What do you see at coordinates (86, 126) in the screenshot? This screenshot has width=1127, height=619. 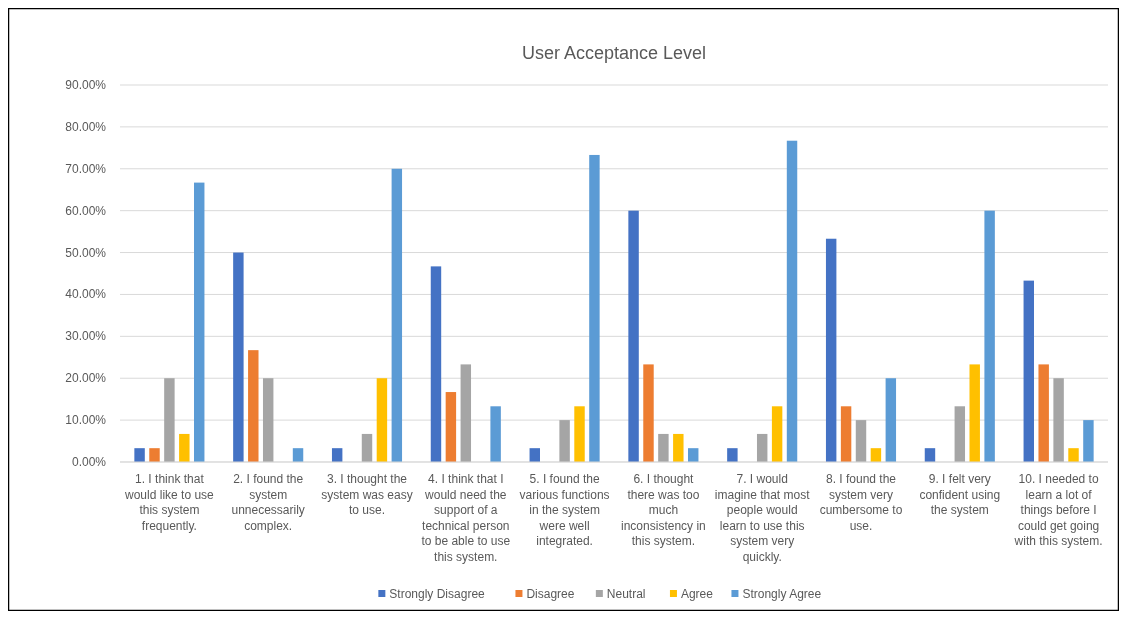 I see `y-tick-label: 80.00%` at bounding box center [86, 126].